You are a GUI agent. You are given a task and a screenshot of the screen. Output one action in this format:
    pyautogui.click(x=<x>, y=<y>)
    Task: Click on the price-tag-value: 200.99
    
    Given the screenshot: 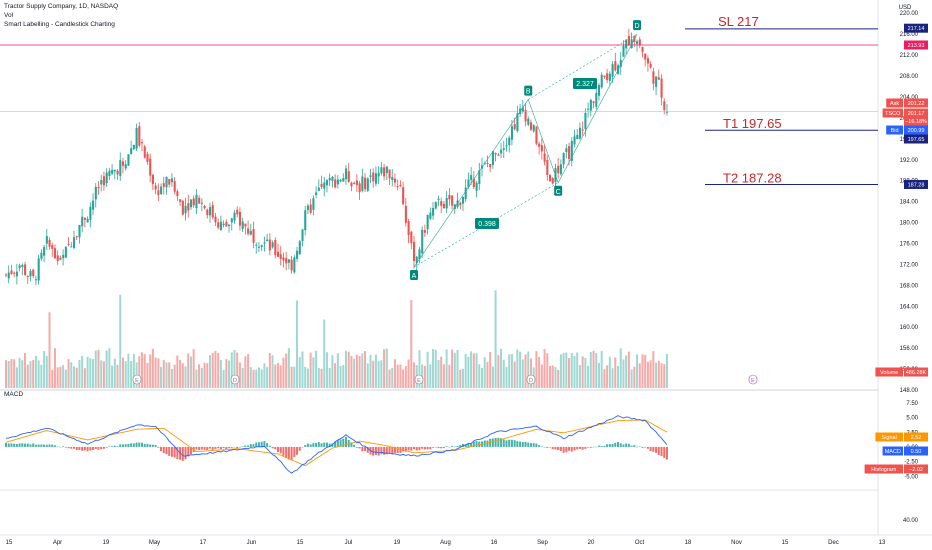 What is the action you would take?
    pyautogui.click(x=916, y=131)
    